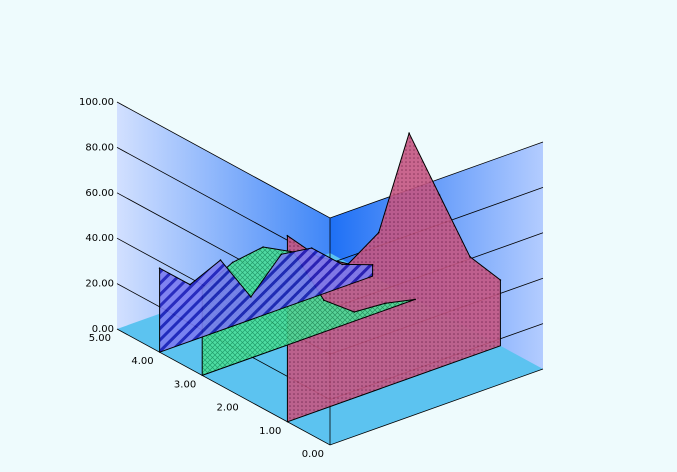 This screenshot has width=677, height=472. I want to click on y-tick-label: 60.00, so click(99, 193).